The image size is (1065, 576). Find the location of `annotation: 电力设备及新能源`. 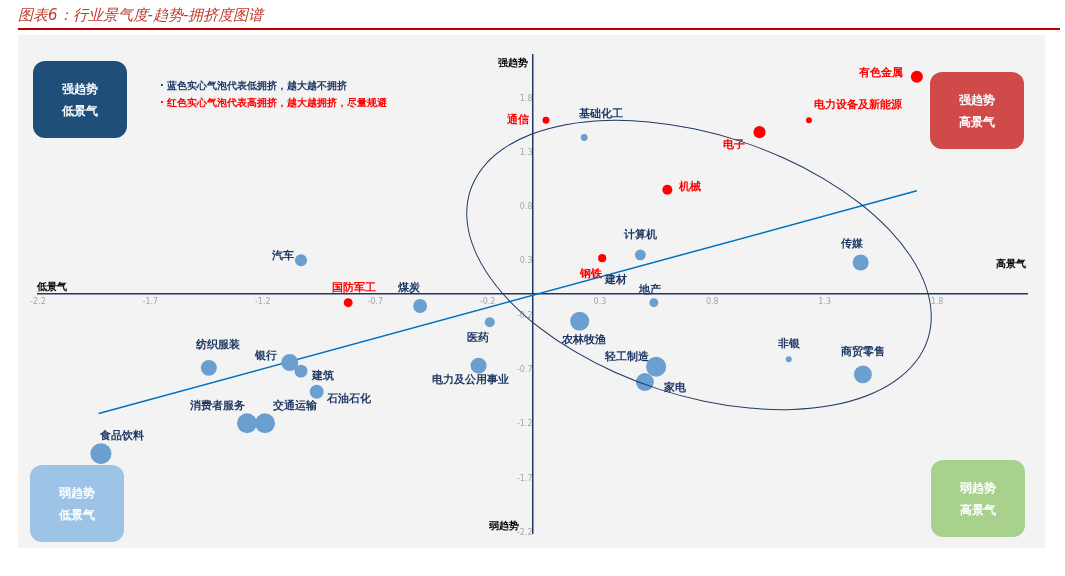

annotation: 电力设备及新能源 is located at coordinates (858, 105).